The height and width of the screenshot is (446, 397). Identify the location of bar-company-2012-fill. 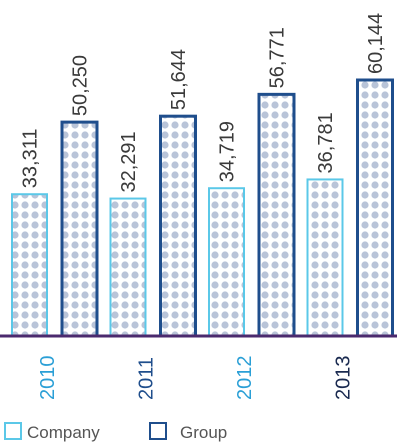
(226, 262).